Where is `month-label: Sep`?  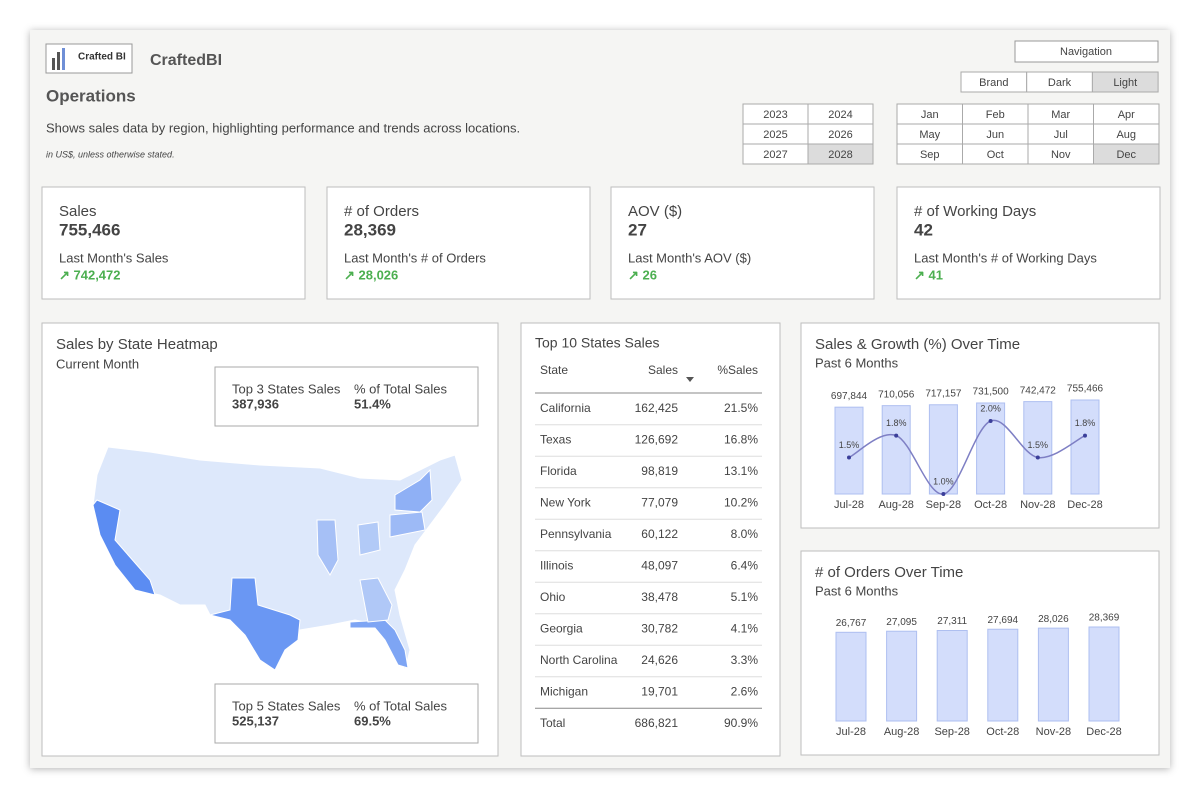
month-label: Sep is located at coordinates (930, 155).